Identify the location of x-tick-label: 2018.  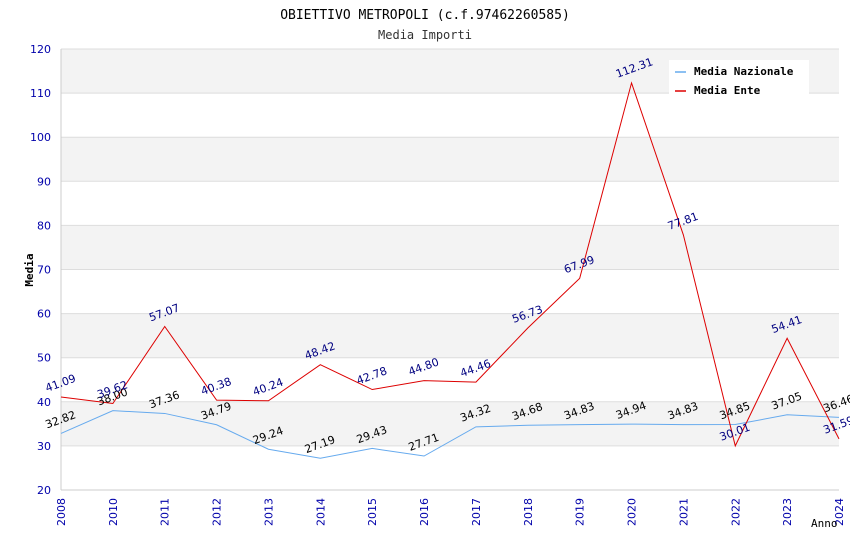
(528, 512).